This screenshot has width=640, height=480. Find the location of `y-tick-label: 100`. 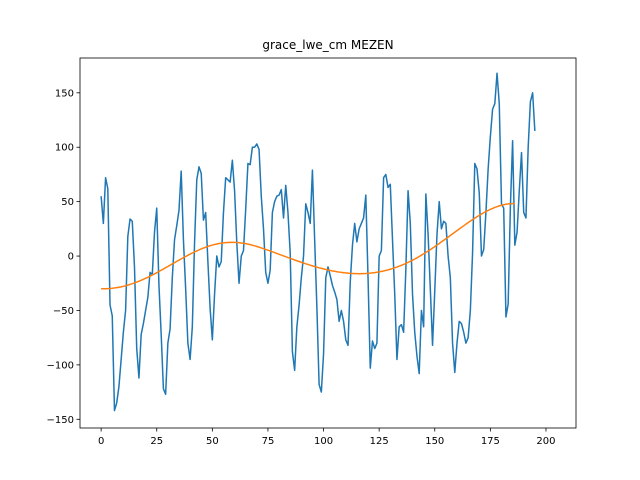

y-tick-label: 100 is located at coordinates (64, 148).